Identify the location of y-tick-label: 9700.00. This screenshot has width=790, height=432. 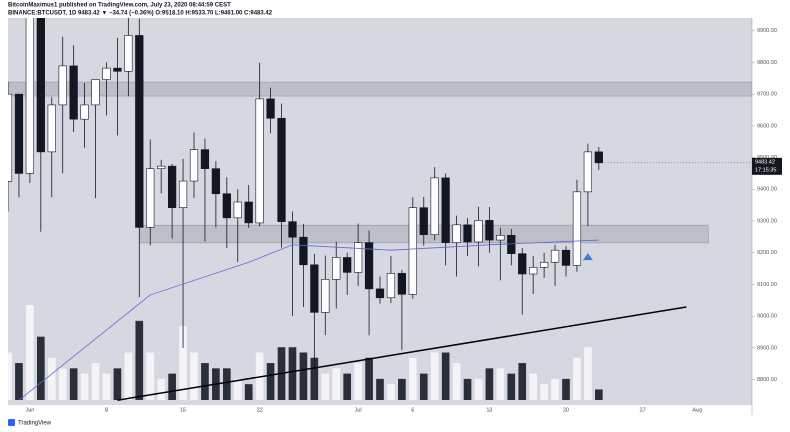
(767, 95).